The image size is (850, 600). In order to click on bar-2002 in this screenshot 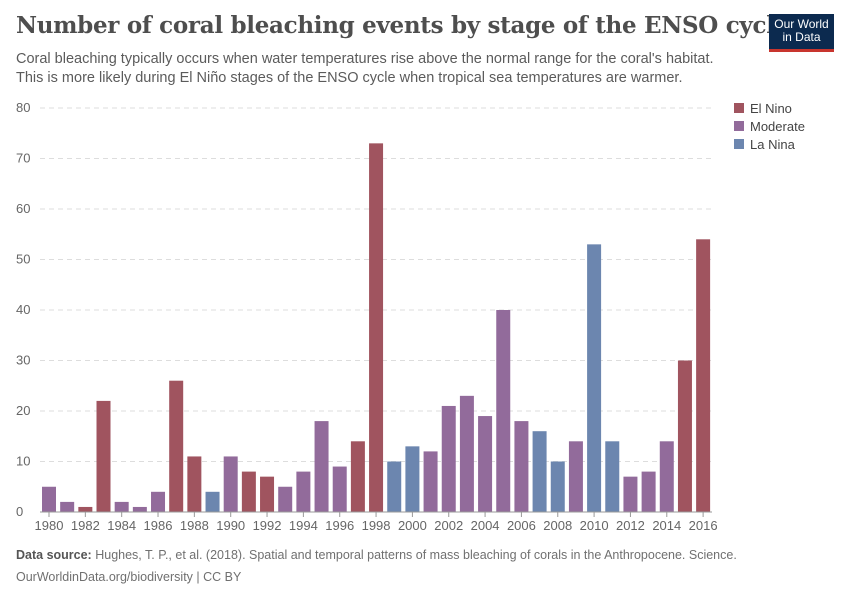, I will do `click(448, 458)`.